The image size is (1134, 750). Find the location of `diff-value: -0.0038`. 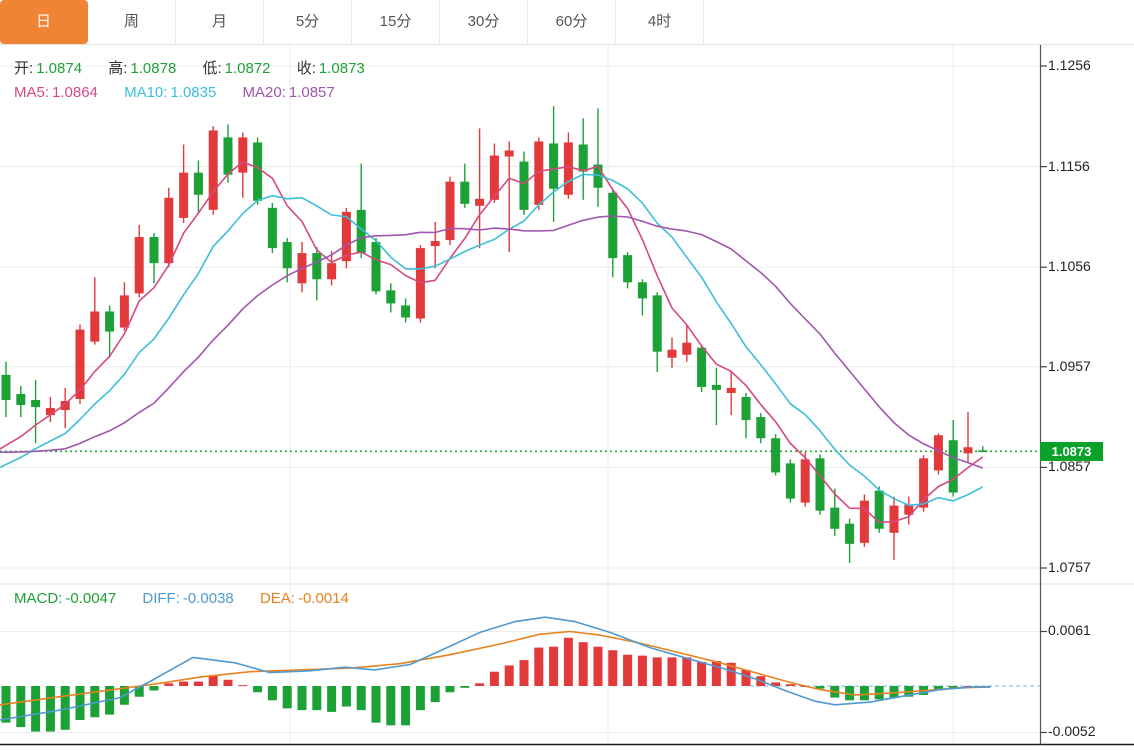

diff-value: -0.0038 is located at coordinates (208, 598).